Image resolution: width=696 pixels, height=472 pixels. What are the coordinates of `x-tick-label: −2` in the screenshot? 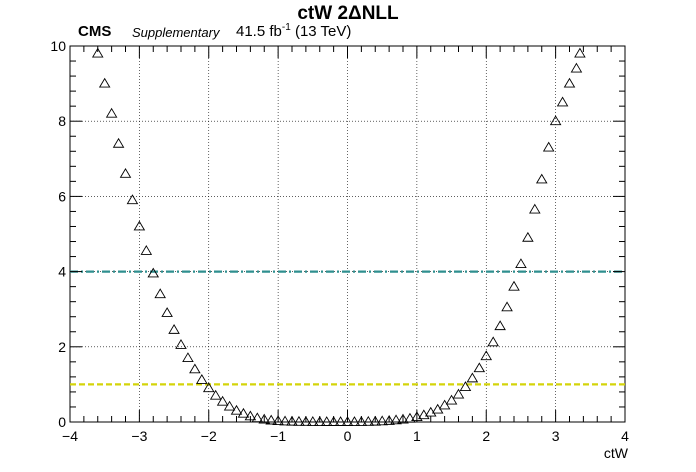 It's located at (209, 436).